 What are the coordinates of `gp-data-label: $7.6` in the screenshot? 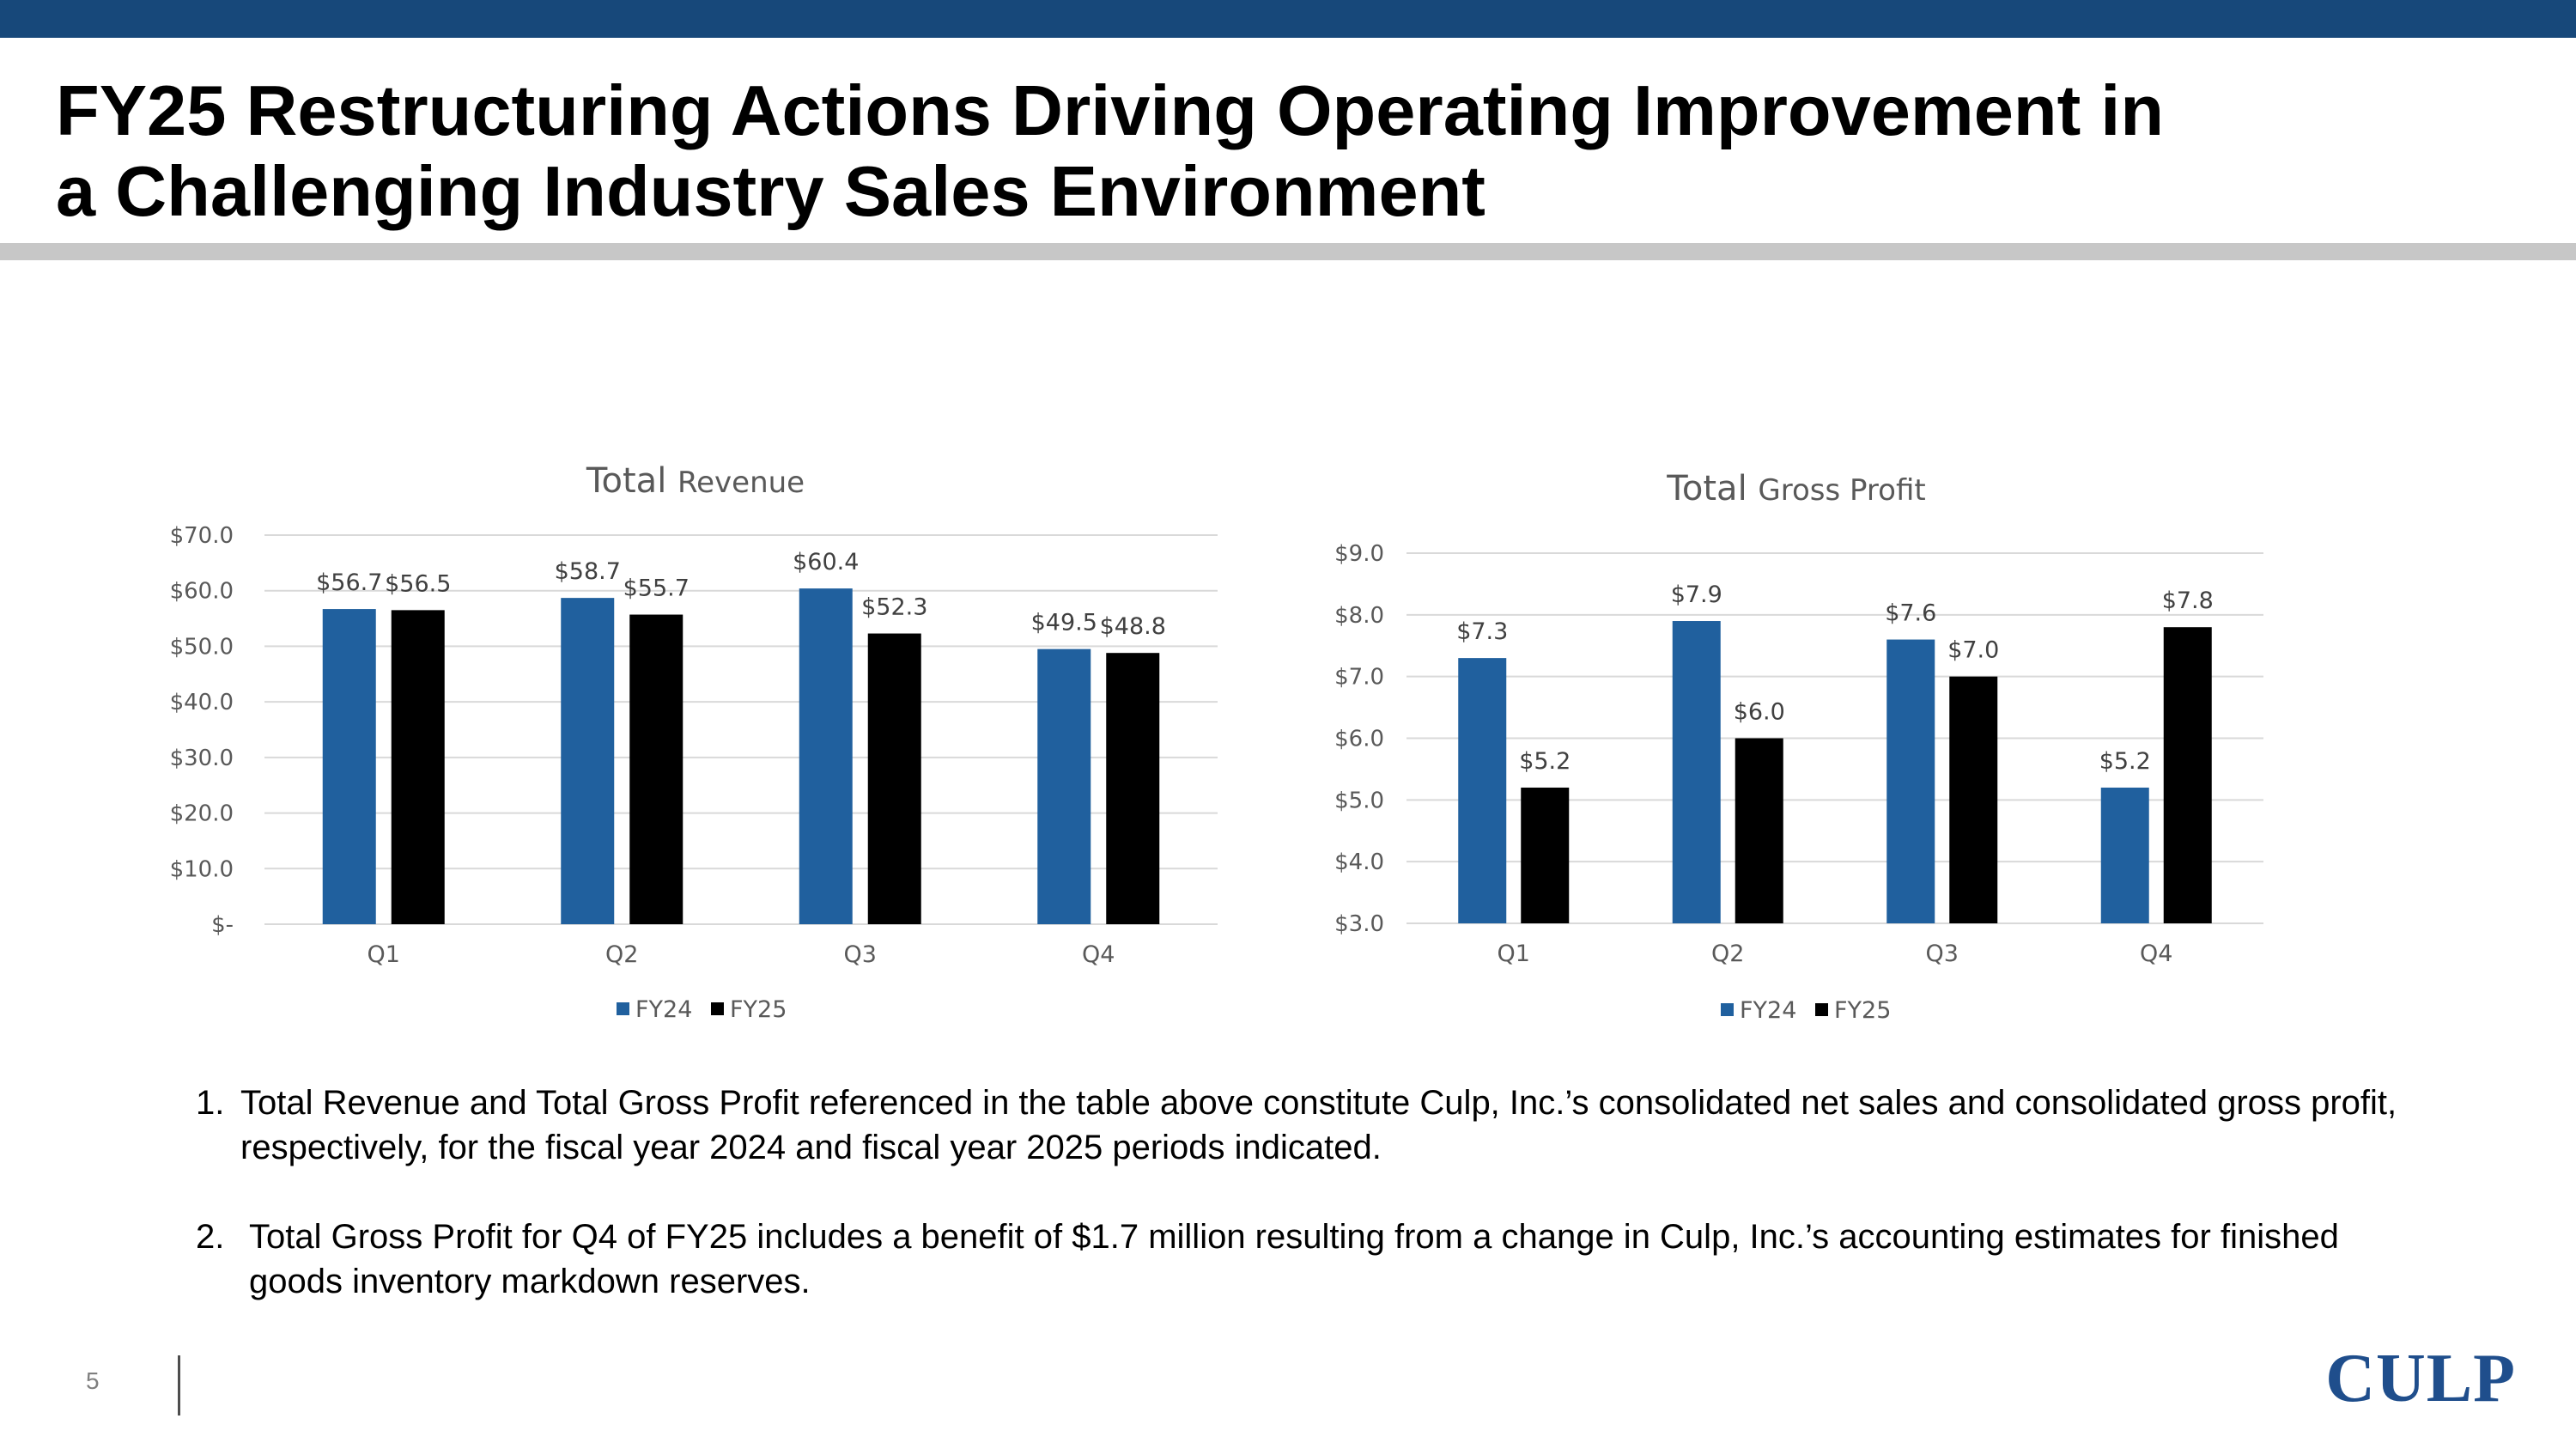 It's located at (1910, 613).